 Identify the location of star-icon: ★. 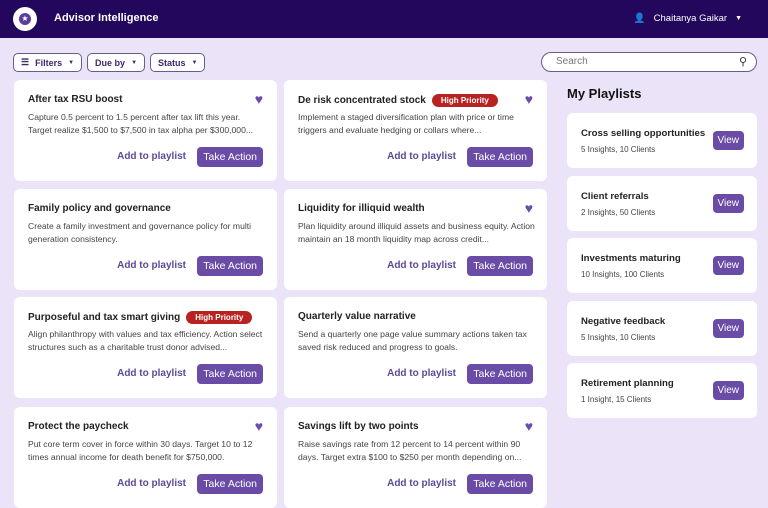
(25, 19).